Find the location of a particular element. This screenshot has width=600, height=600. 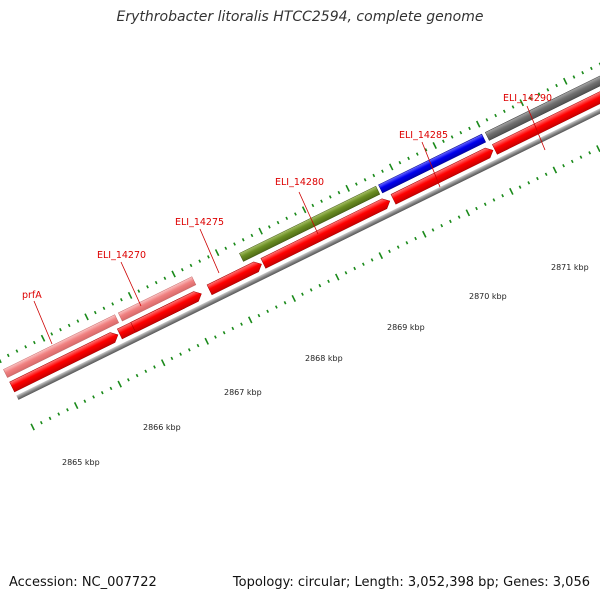

gene-label-ELI_14280: ELI_14280 is located at coordinates (299, 182).